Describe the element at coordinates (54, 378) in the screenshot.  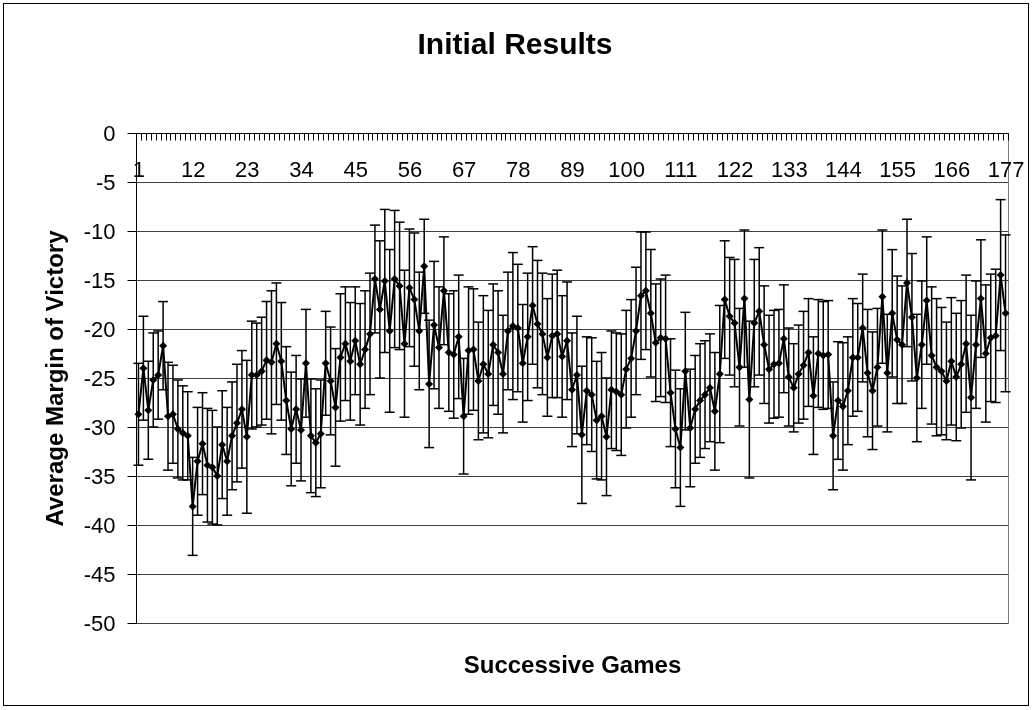
I see `y-axis-title: Average Margin of Victory` at that location.